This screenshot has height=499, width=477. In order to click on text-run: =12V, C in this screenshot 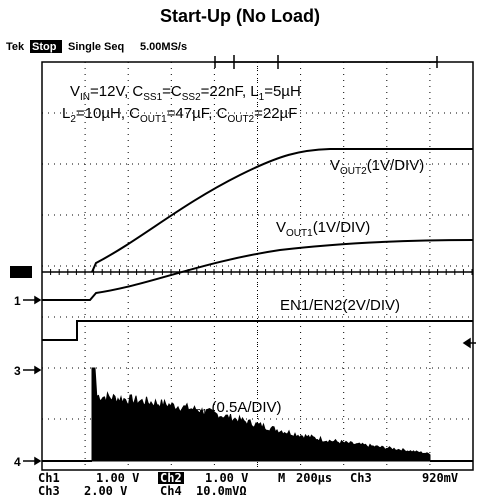, I will do `click(116, 91)`.